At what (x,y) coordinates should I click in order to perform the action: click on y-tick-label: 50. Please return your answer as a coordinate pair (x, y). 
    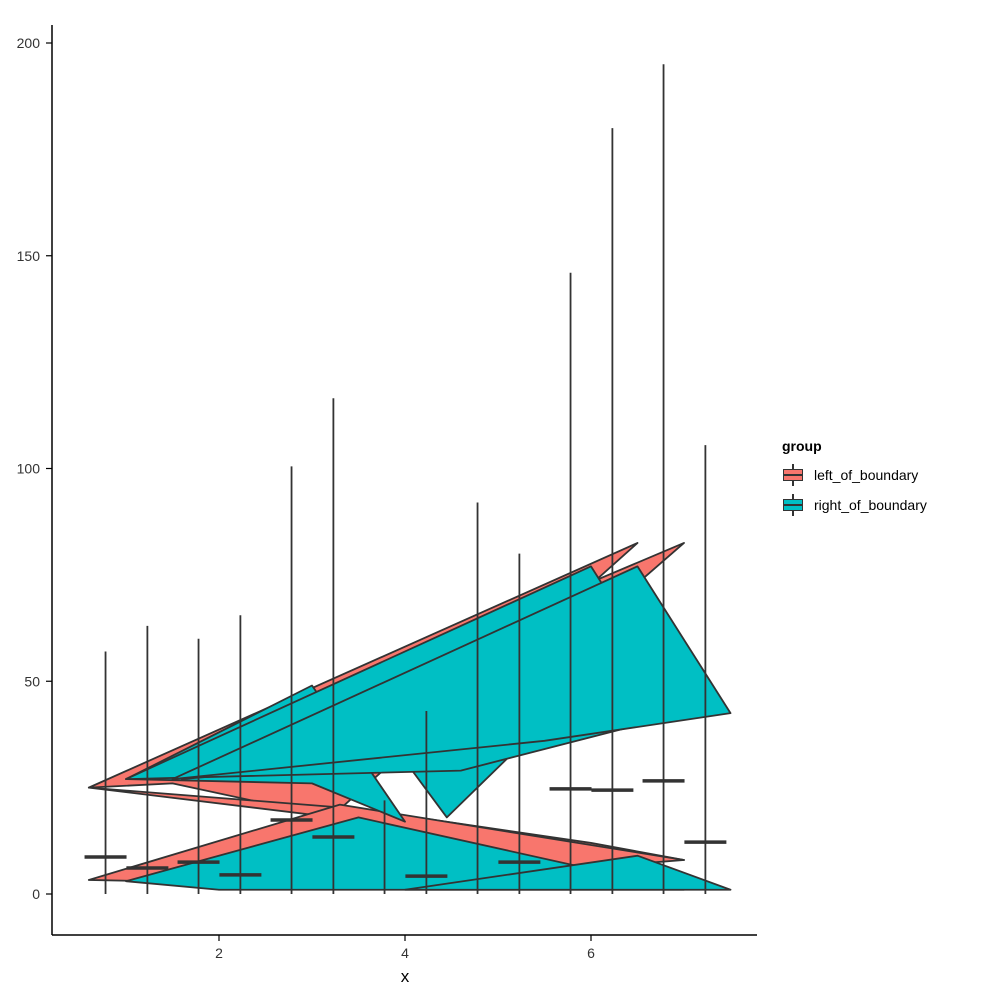
    Looking at the image, I should click on (32, 681).